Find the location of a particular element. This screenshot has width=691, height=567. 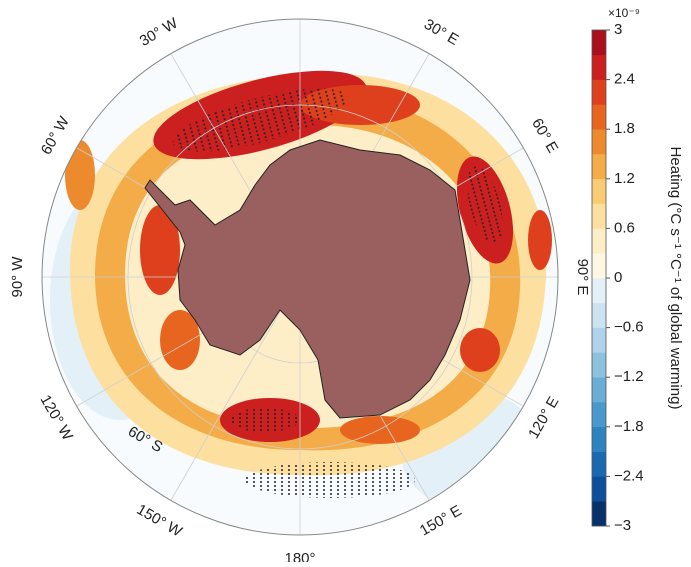

lon-label: 30° W is located at coordinates (159, 32).